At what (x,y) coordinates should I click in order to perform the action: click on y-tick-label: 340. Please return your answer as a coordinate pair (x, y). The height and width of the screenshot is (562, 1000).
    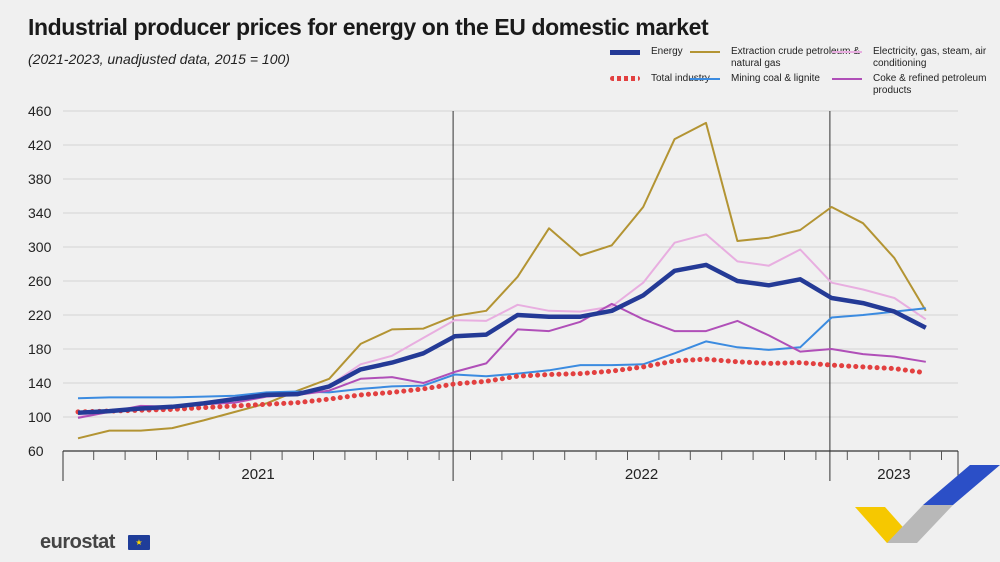
    Looking at the image, I should click on (40, 213).